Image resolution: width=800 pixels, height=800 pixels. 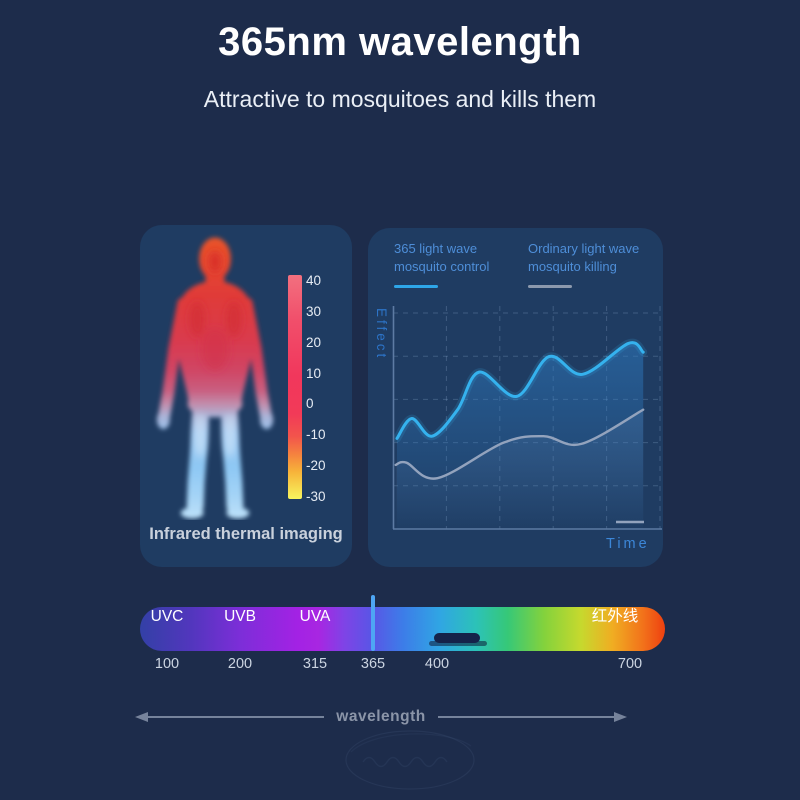 I want to click on x-axis-label: Time, so click(x=628, y=544).